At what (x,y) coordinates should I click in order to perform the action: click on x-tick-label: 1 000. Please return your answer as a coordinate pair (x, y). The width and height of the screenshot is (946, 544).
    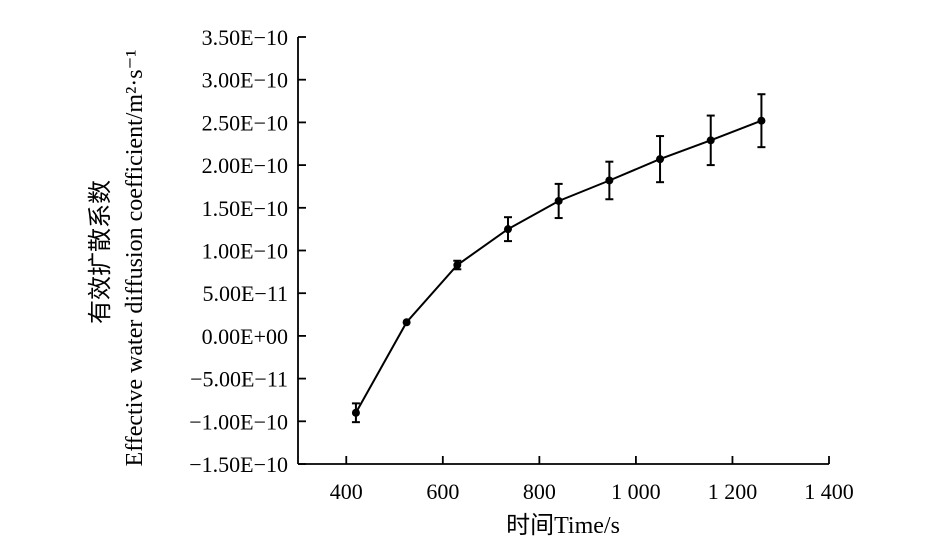
    Looking at the image, I should click on (636, 491).